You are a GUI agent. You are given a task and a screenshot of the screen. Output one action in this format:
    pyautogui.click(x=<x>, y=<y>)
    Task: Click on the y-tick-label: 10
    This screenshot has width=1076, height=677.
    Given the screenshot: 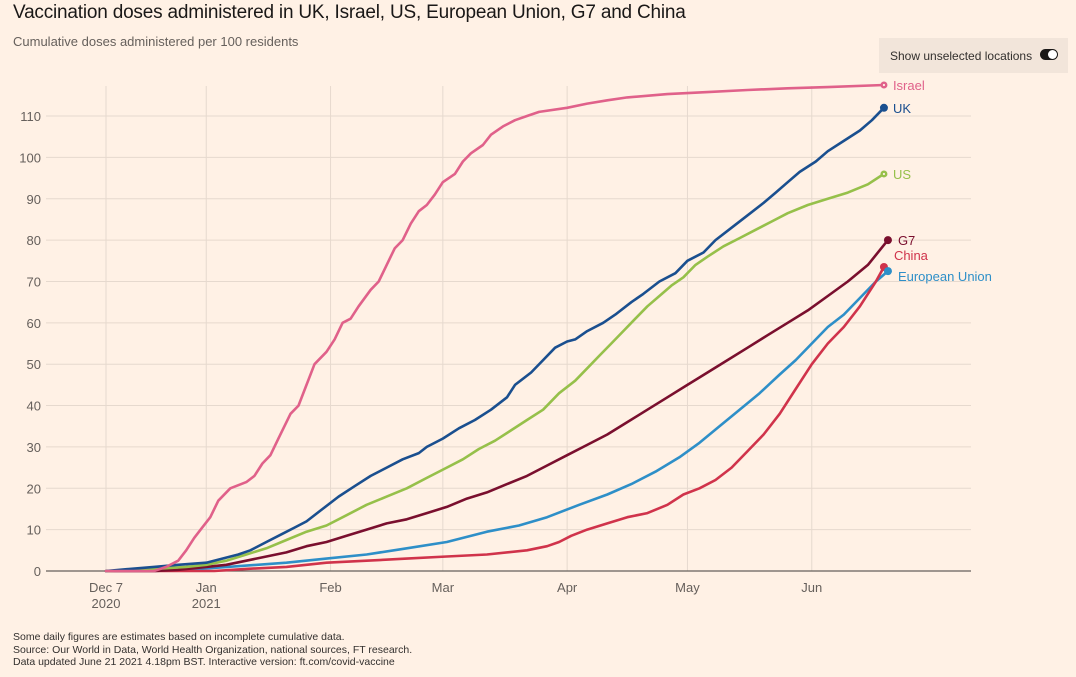 What is the action you would take?
    pyautogui.click(x=34, y=530)
    